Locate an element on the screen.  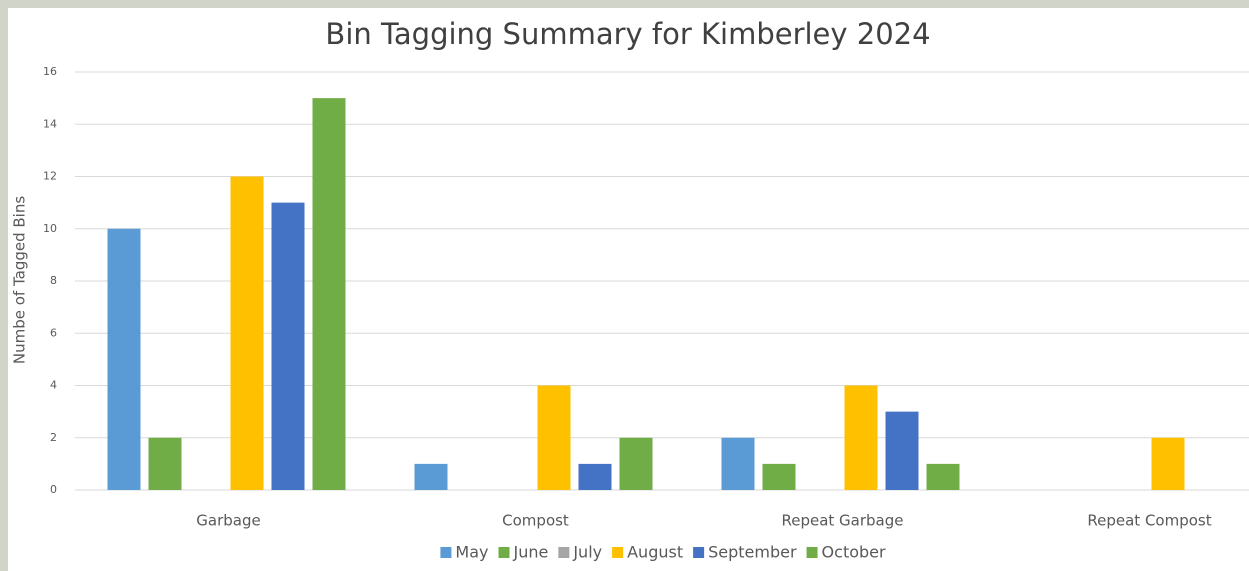
legend-label: August is located at coordinates (655, 552).